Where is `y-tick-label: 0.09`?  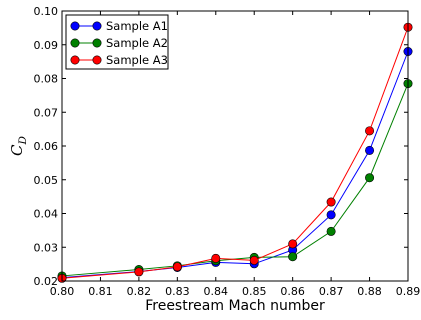
y-tick-label: 0.09 is located at coordinates (46, 45).